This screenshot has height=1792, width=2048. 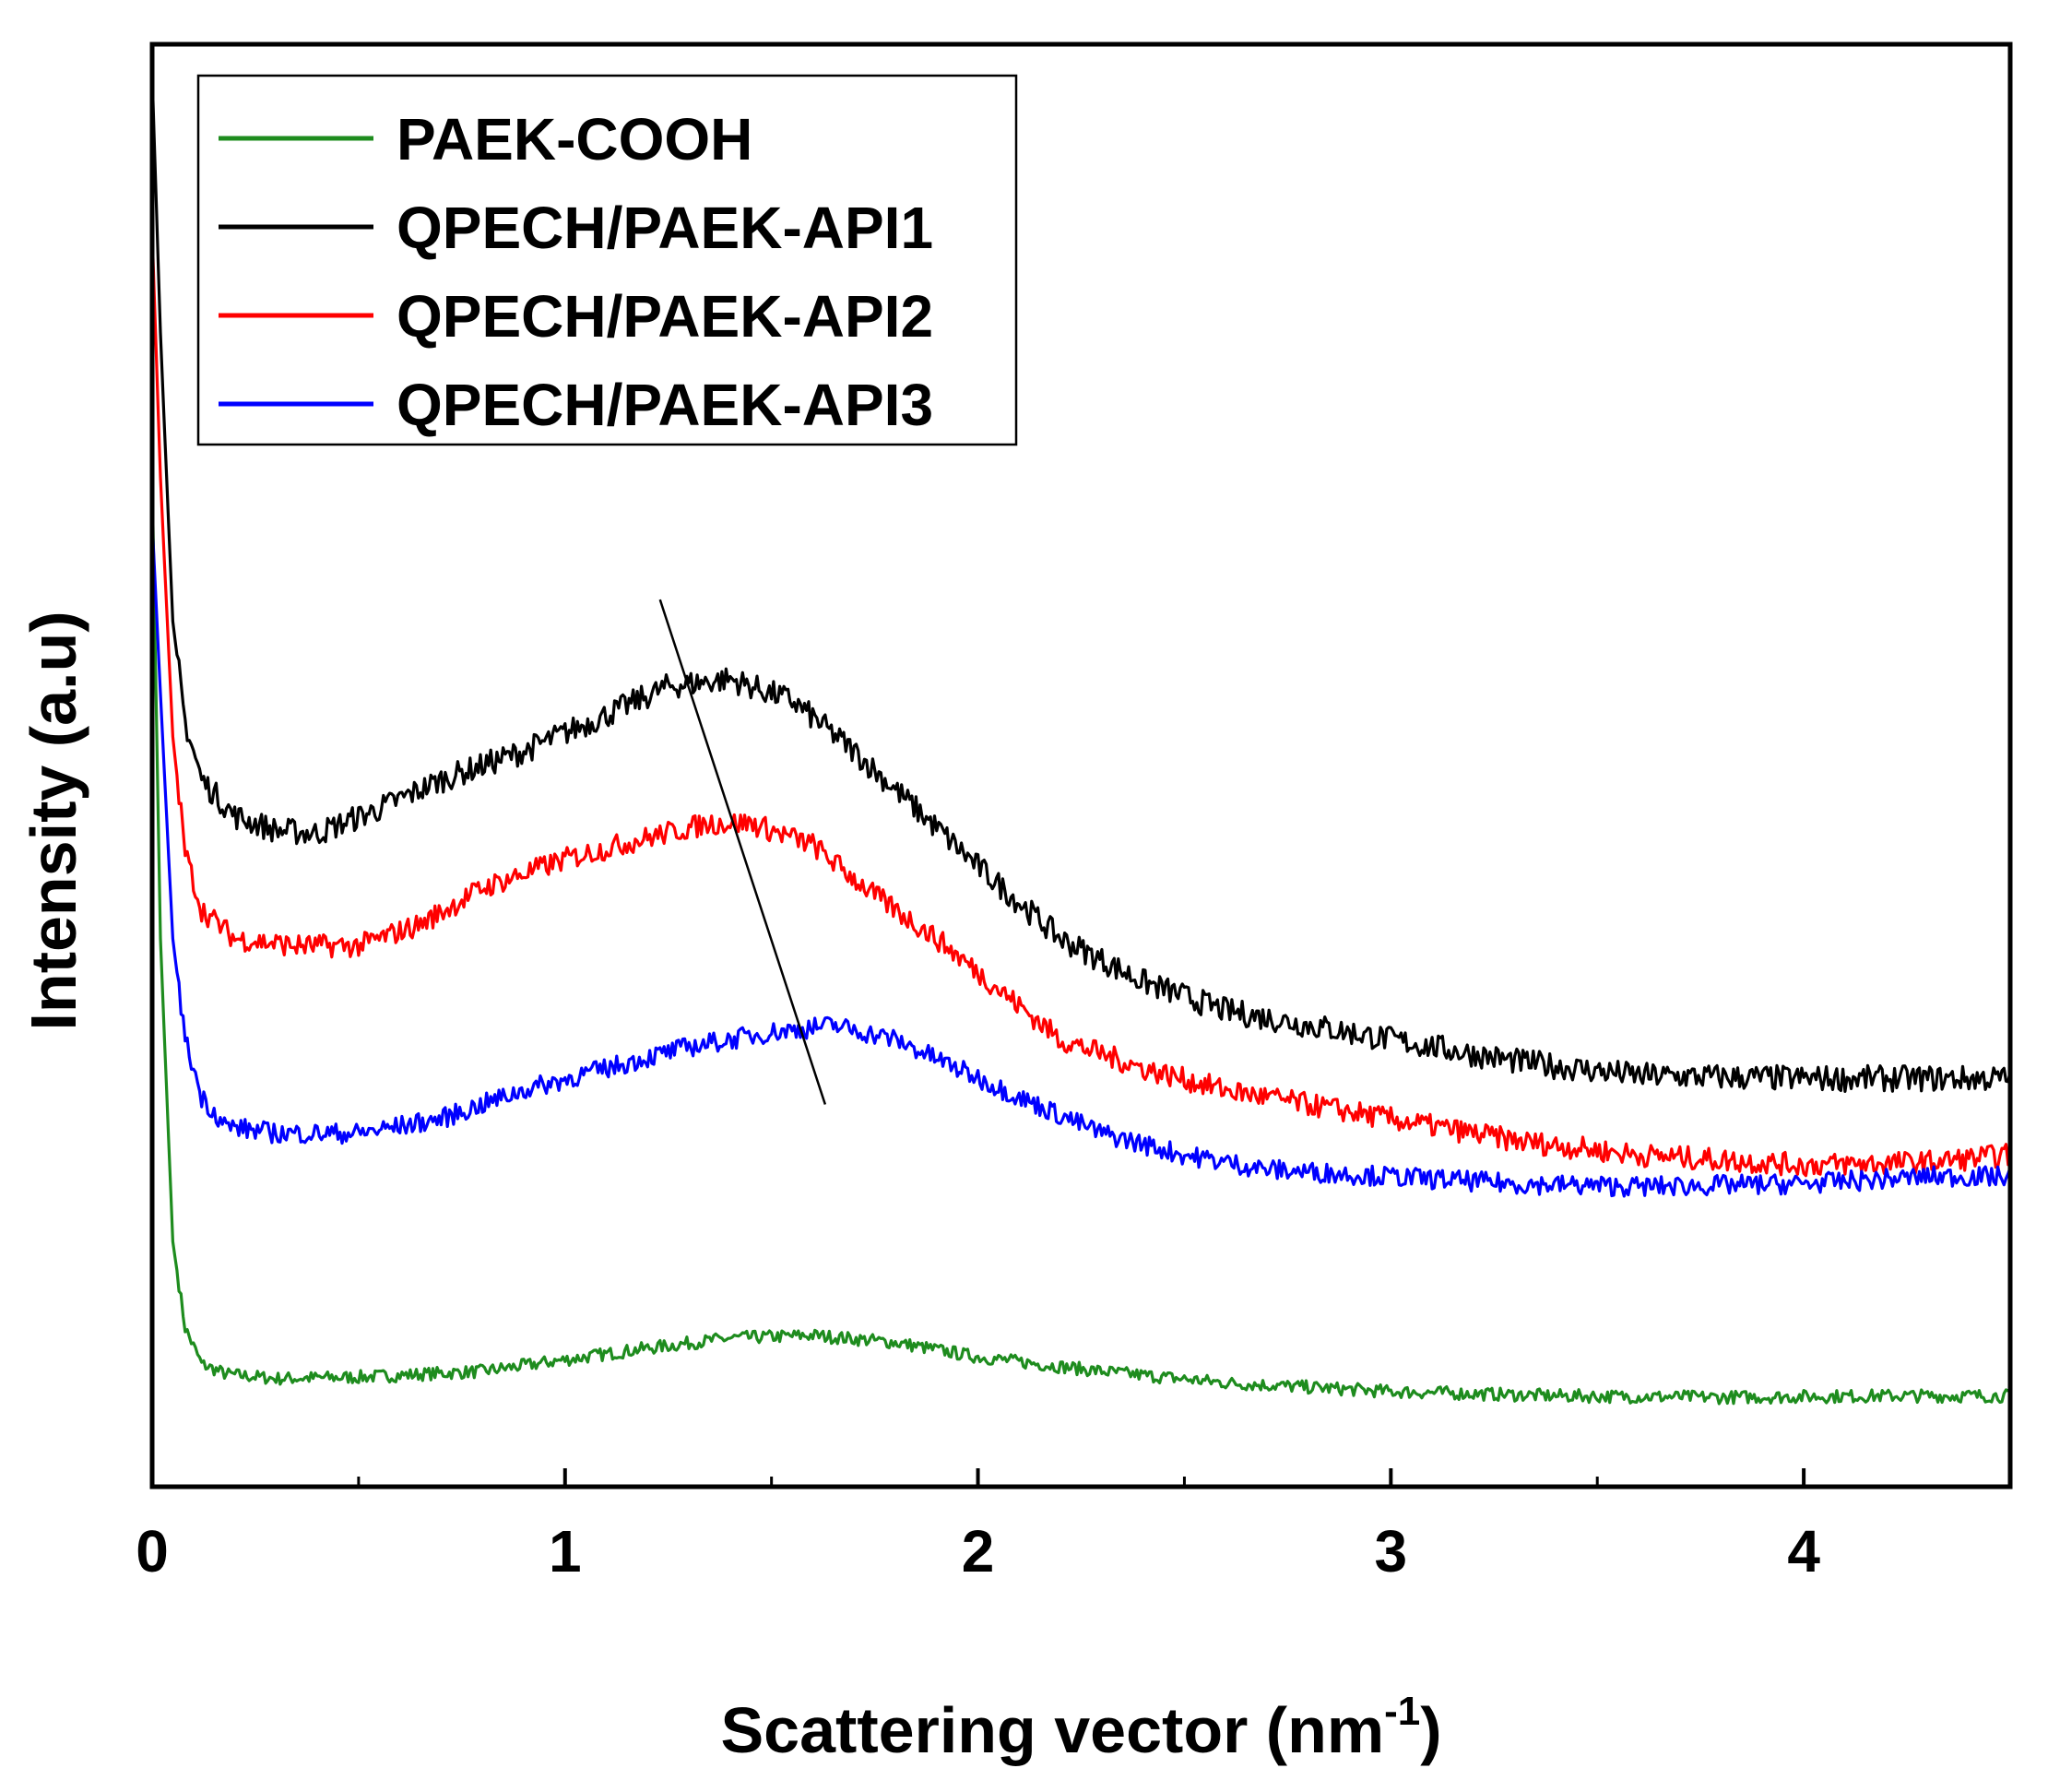 I want to click on tick-layer: 0 1 2 3 4, so click(x=978, y=1526).